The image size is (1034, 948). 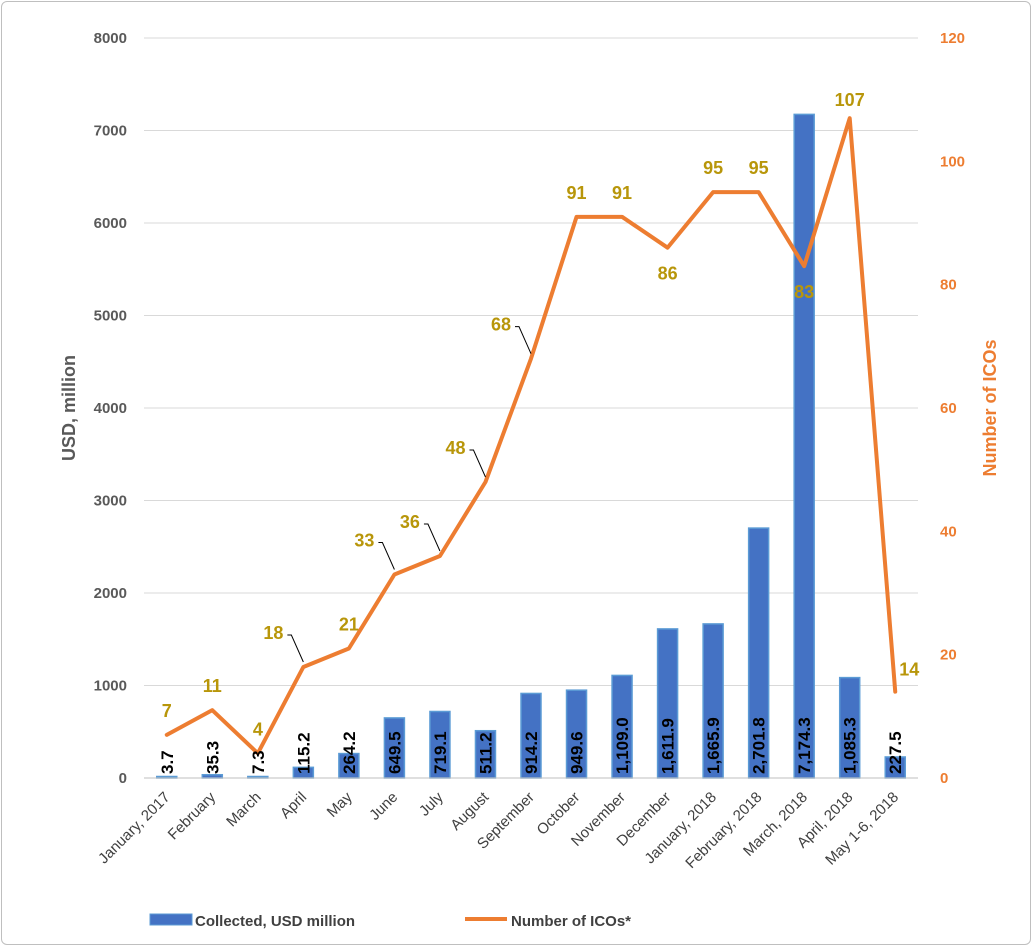 I want to click on y-tick-label: 3000, so click(x=110, y=501).